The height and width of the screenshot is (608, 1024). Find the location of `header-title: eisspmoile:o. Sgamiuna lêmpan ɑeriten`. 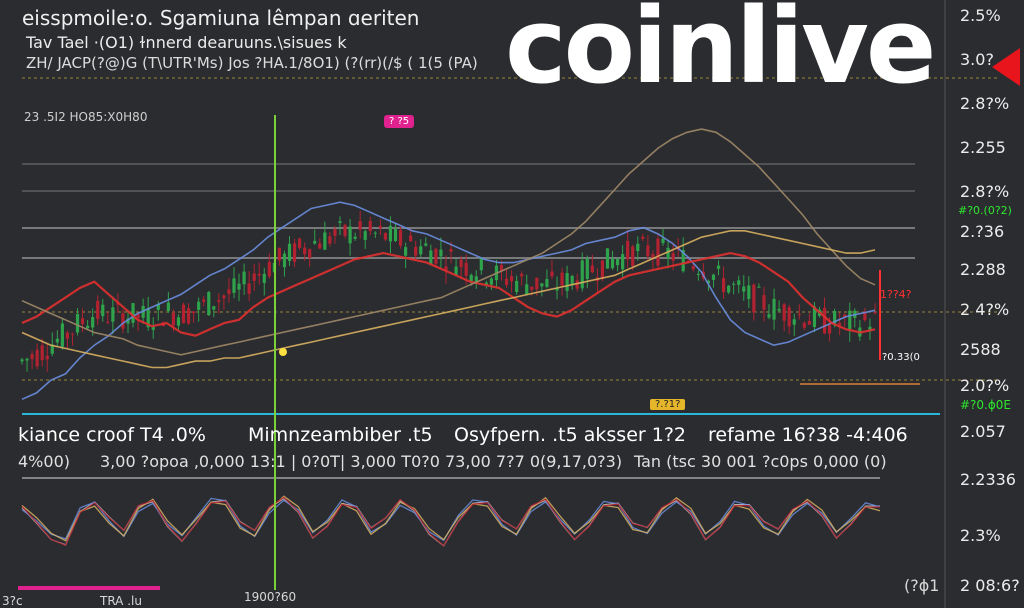

header-title: eisspmoile:o. Sgamiuna lêmpan ɑeriten is located at coordinates (221, 18).